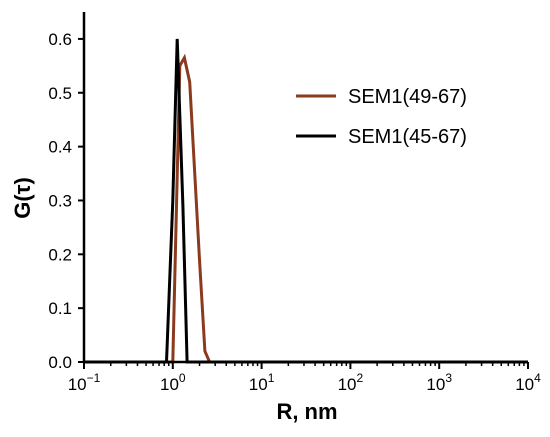 The width and height of the screenshot is (550, 437). What do you see at coordinates (351, 382) in the screenshot?
I see `x-tick-label: 10²` at bounding box center [351, 382].